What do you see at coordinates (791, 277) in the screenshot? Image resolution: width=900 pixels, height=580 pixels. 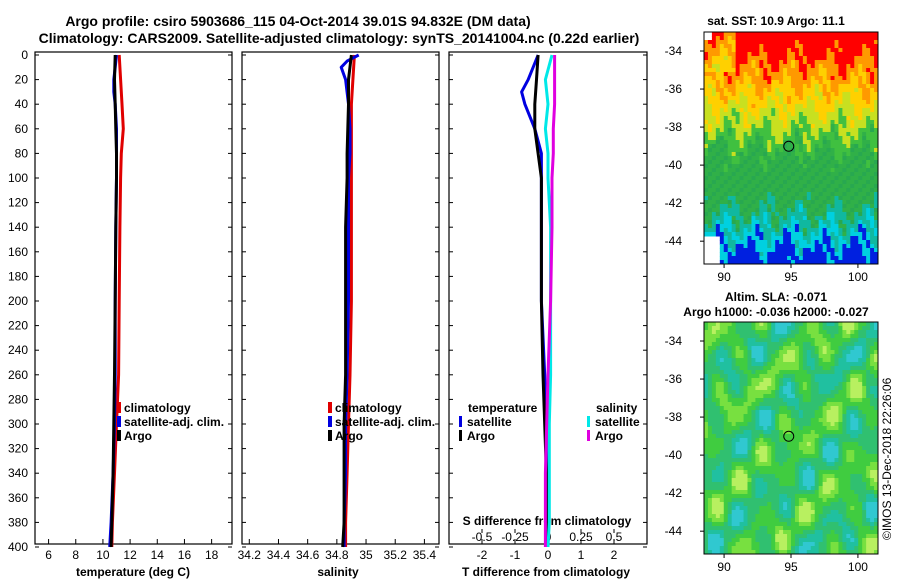 I see `map-x-tick-label: 95` at bounding box center [791, 277].